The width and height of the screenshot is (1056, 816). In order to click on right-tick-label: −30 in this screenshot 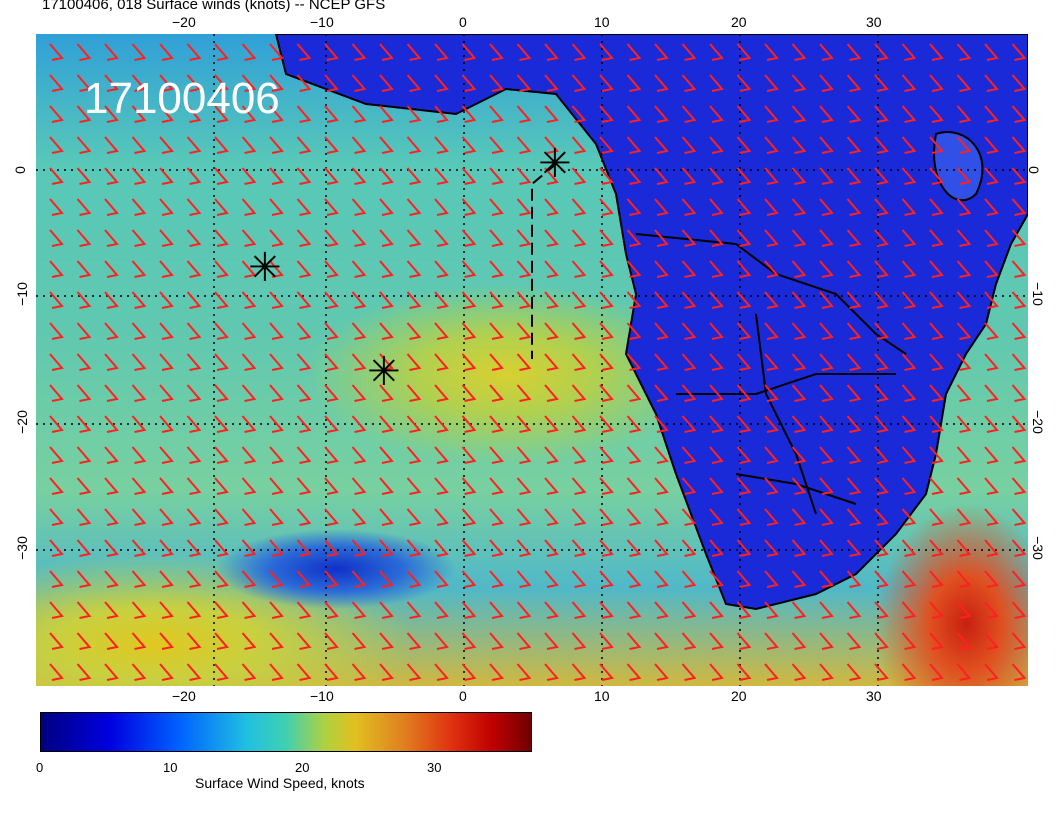, I will do `click(1037, 548)`.